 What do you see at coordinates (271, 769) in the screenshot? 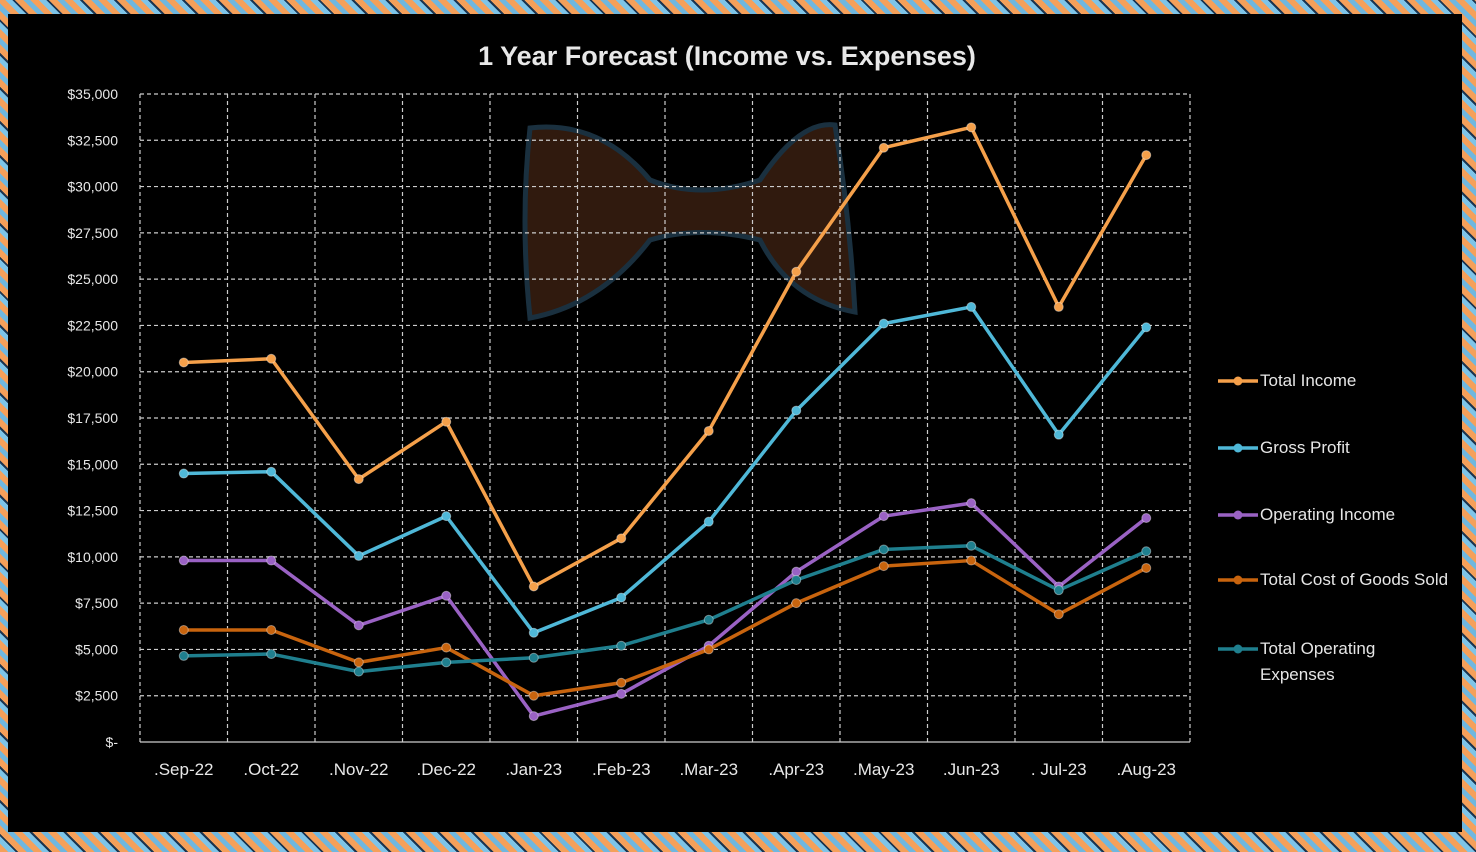
I see `x-tick-label: .Oct-22` at bounding box center [271, 769].